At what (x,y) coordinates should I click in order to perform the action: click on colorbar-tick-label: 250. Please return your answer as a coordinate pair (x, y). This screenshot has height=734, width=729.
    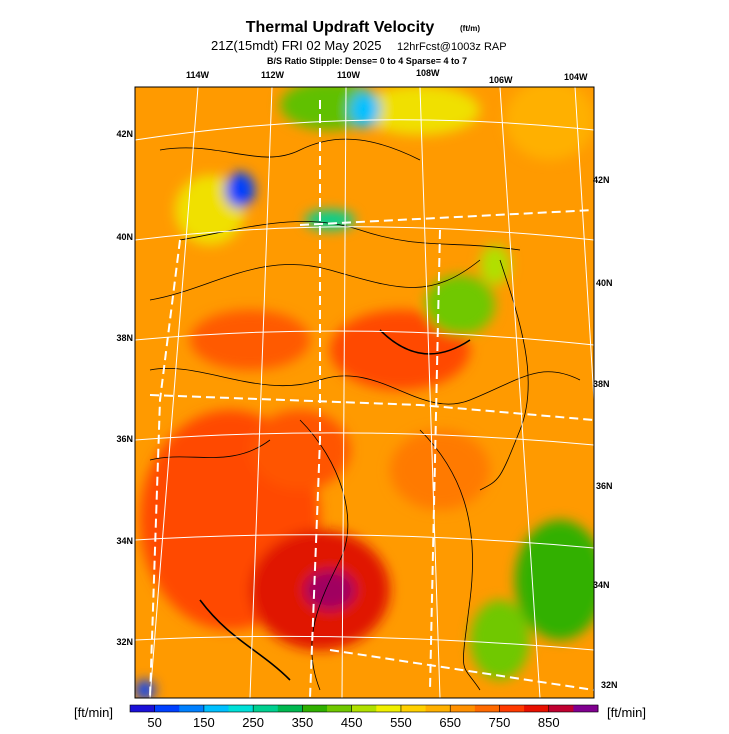
    Looking at the image, I should click on (253, 722).